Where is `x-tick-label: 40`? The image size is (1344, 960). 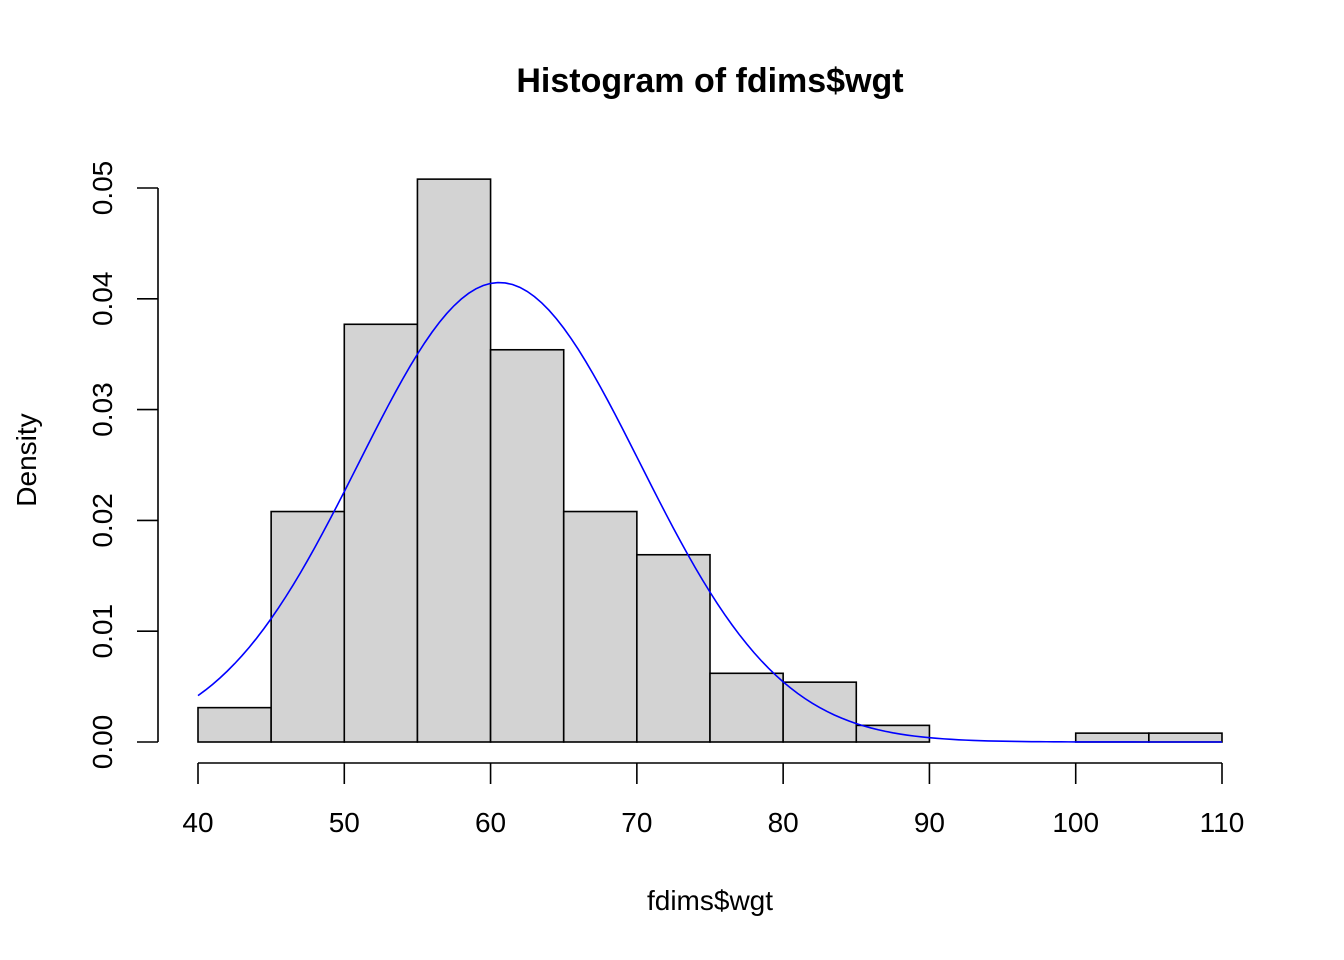 x-tick-label: 40 is located at coordinates (197, 822).